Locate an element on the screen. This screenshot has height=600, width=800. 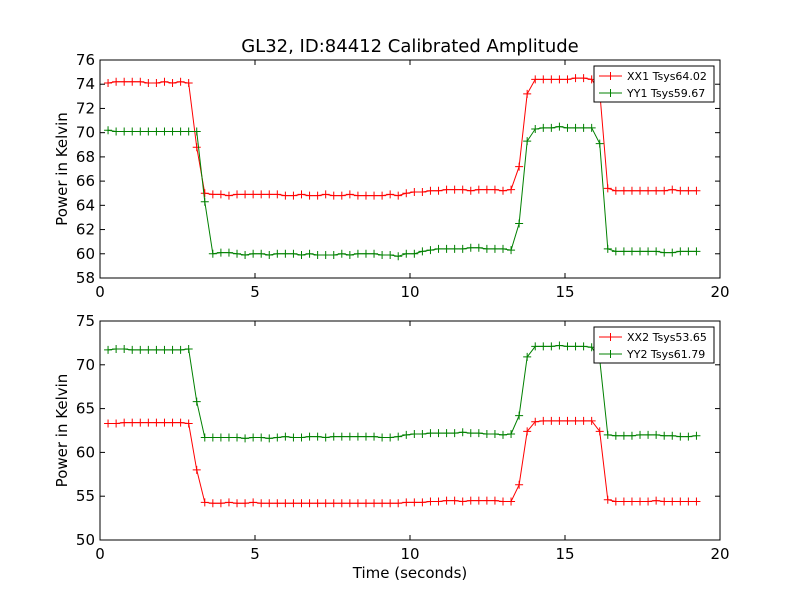
chart-1-legend-label: YY2 Tsys61.79 is located at coordinates (665, 354).